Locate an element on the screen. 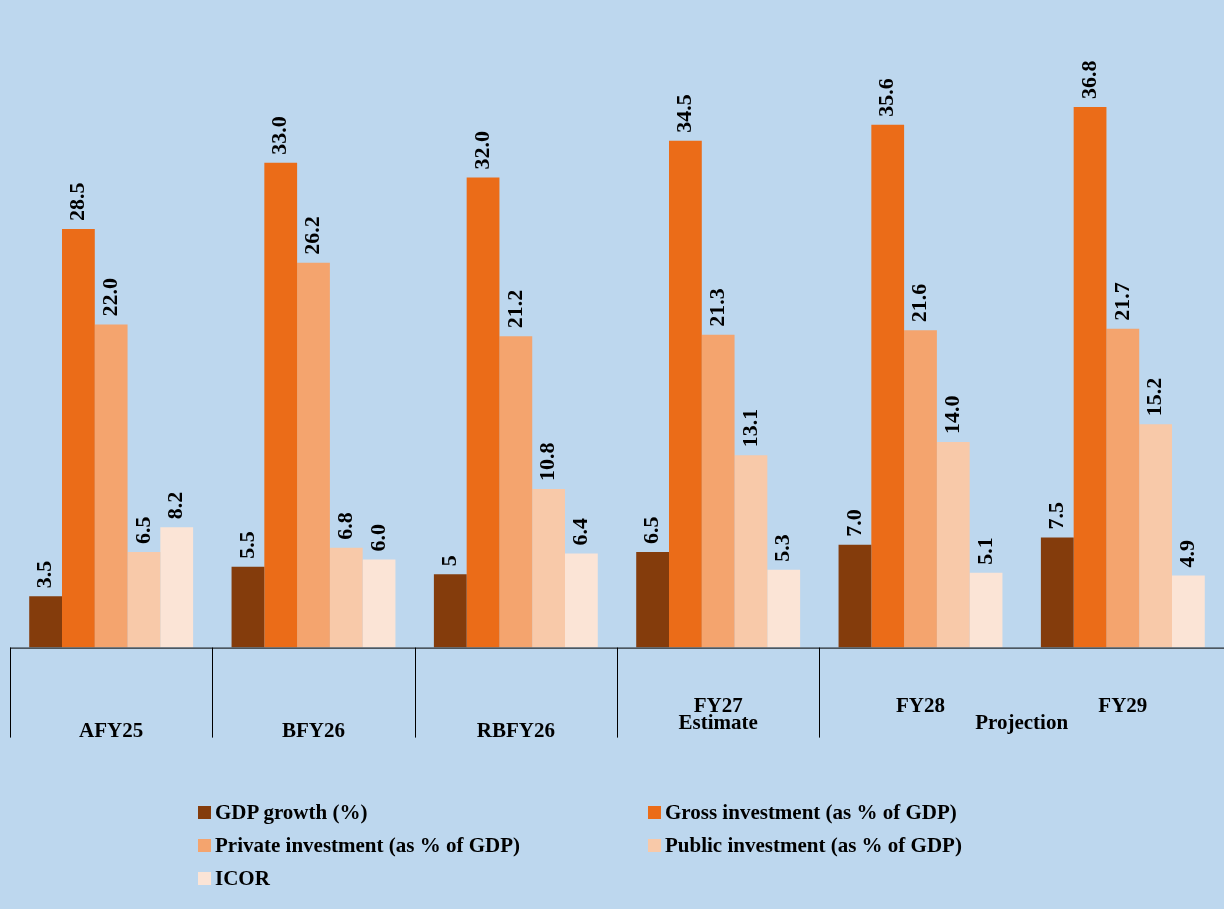 The width and height of the screenshot is (1224, 909). x-tick-label: RBFY26 is located at coordinates (515, 729).